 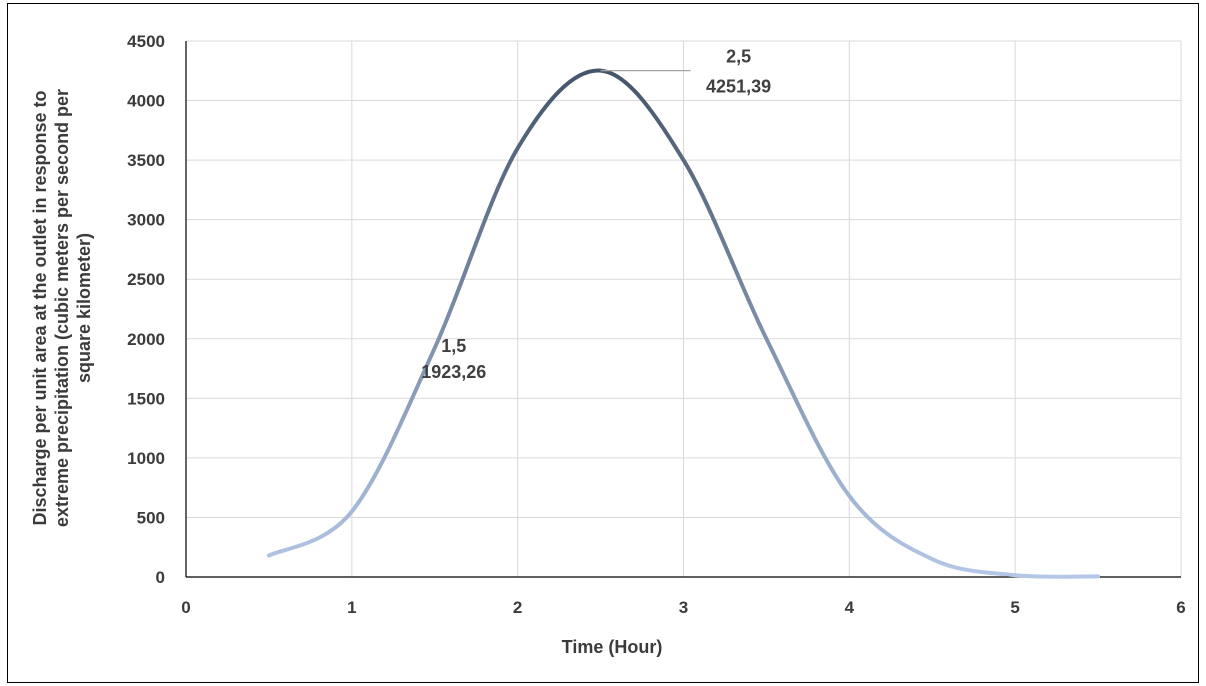 I want to click on x-tick-label: 4, so click(x=850, y=607).